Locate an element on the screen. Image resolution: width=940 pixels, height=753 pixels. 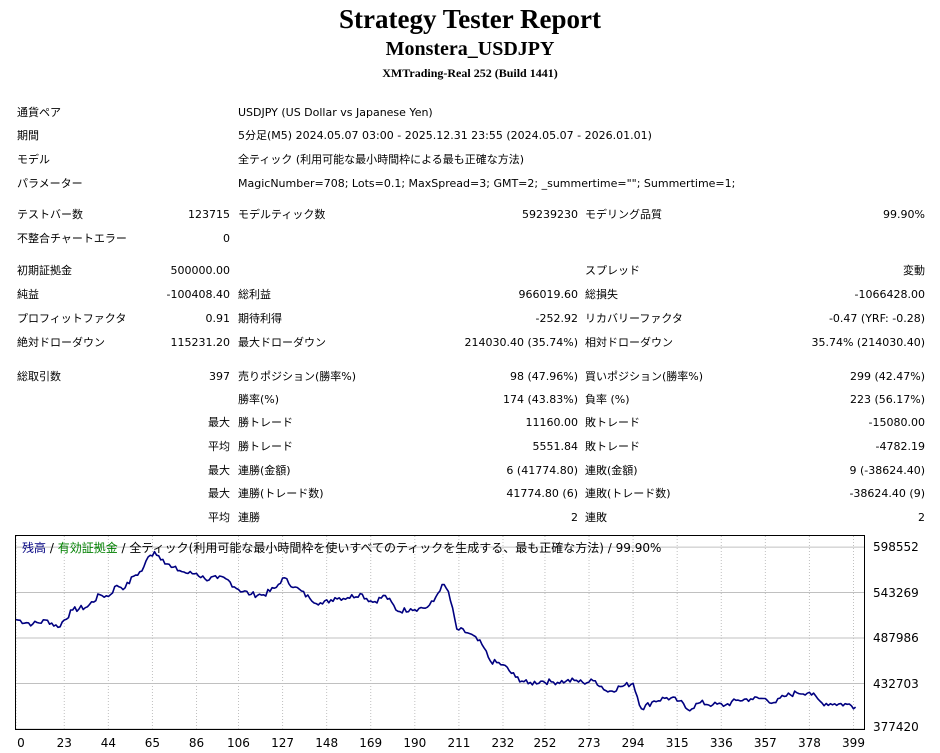
deposit-label: 初期証拠金 is located at coordinates (44, 270).